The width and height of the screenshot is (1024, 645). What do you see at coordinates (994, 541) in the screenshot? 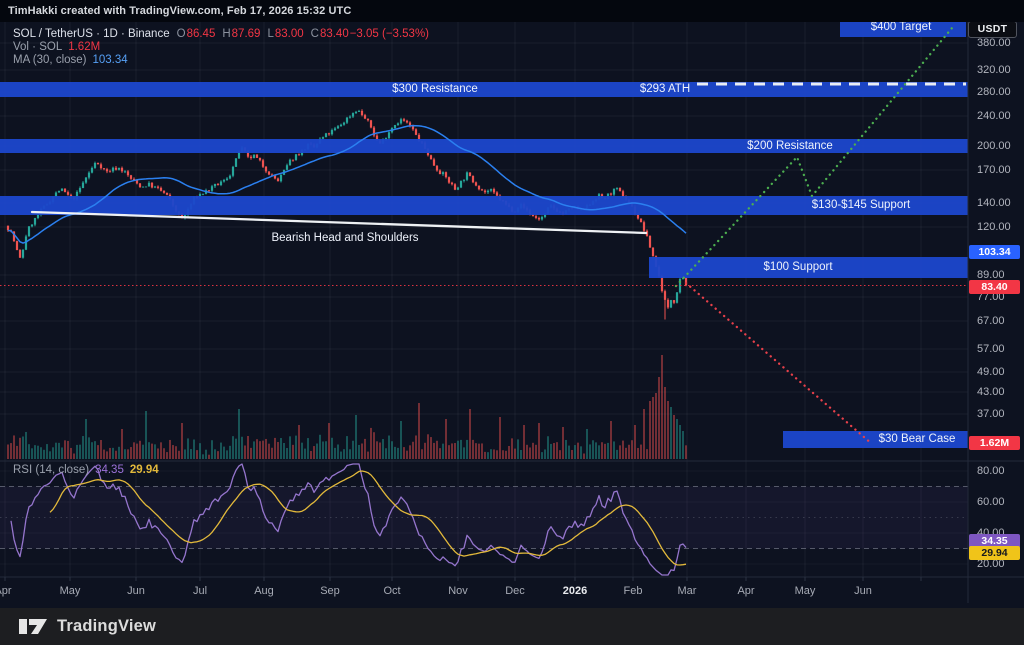
I see `price-scale-badge: 34.35` at bounding box center [994, 541].